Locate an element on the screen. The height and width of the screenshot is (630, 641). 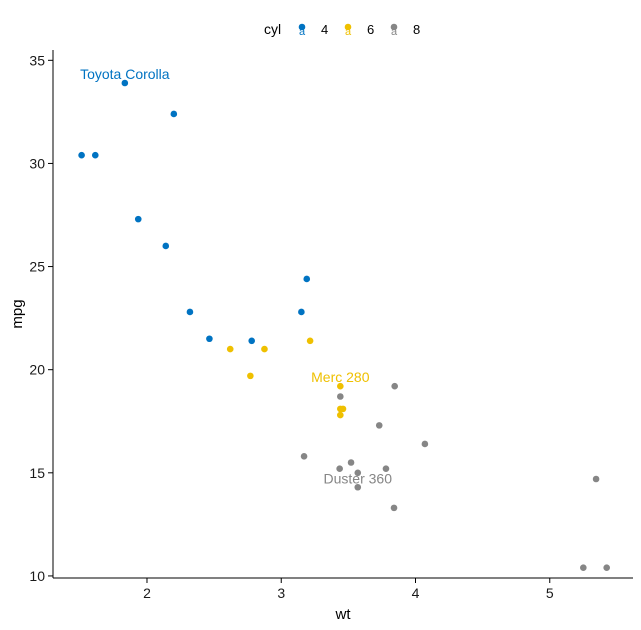
legend: cyl a 4 a 6 a 8 is located at coordinates (342, 29).